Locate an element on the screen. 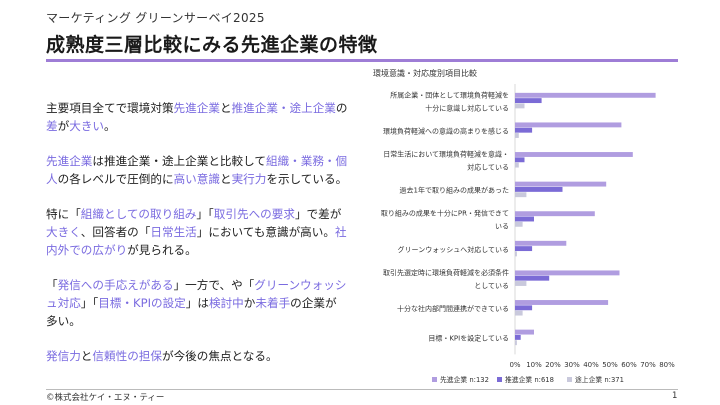  body-text-segment: が is located at coordinates (63, 126).